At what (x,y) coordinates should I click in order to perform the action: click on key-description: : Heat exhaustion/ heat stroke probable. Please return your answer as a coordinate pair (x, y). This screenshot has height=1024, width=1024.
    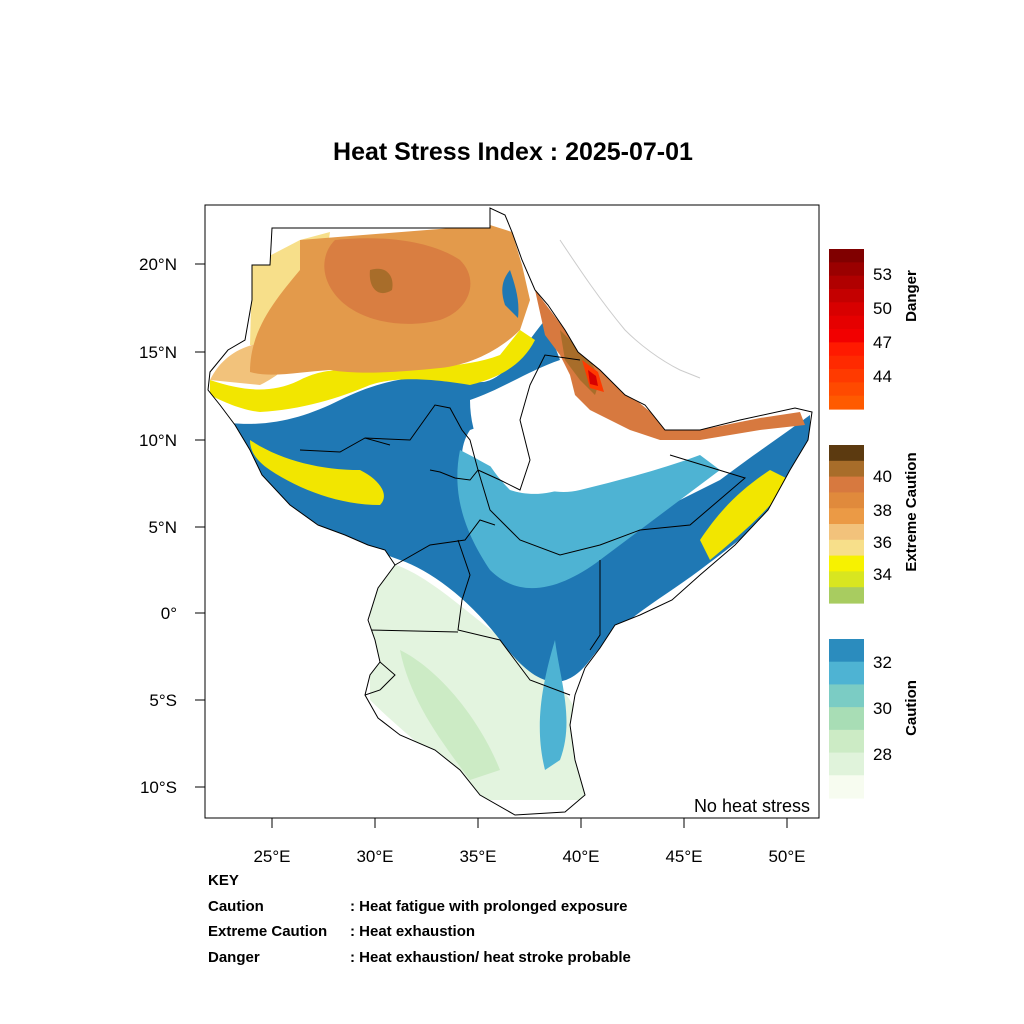
    Looking at the image, I should click on (490, 957).